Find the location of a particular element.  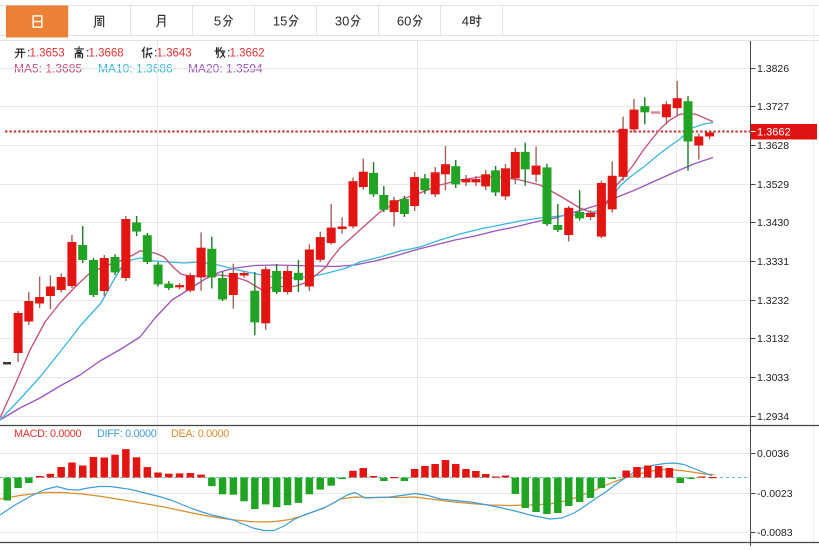

svg-text: -0.0023 is located at coordinates (775, 494).